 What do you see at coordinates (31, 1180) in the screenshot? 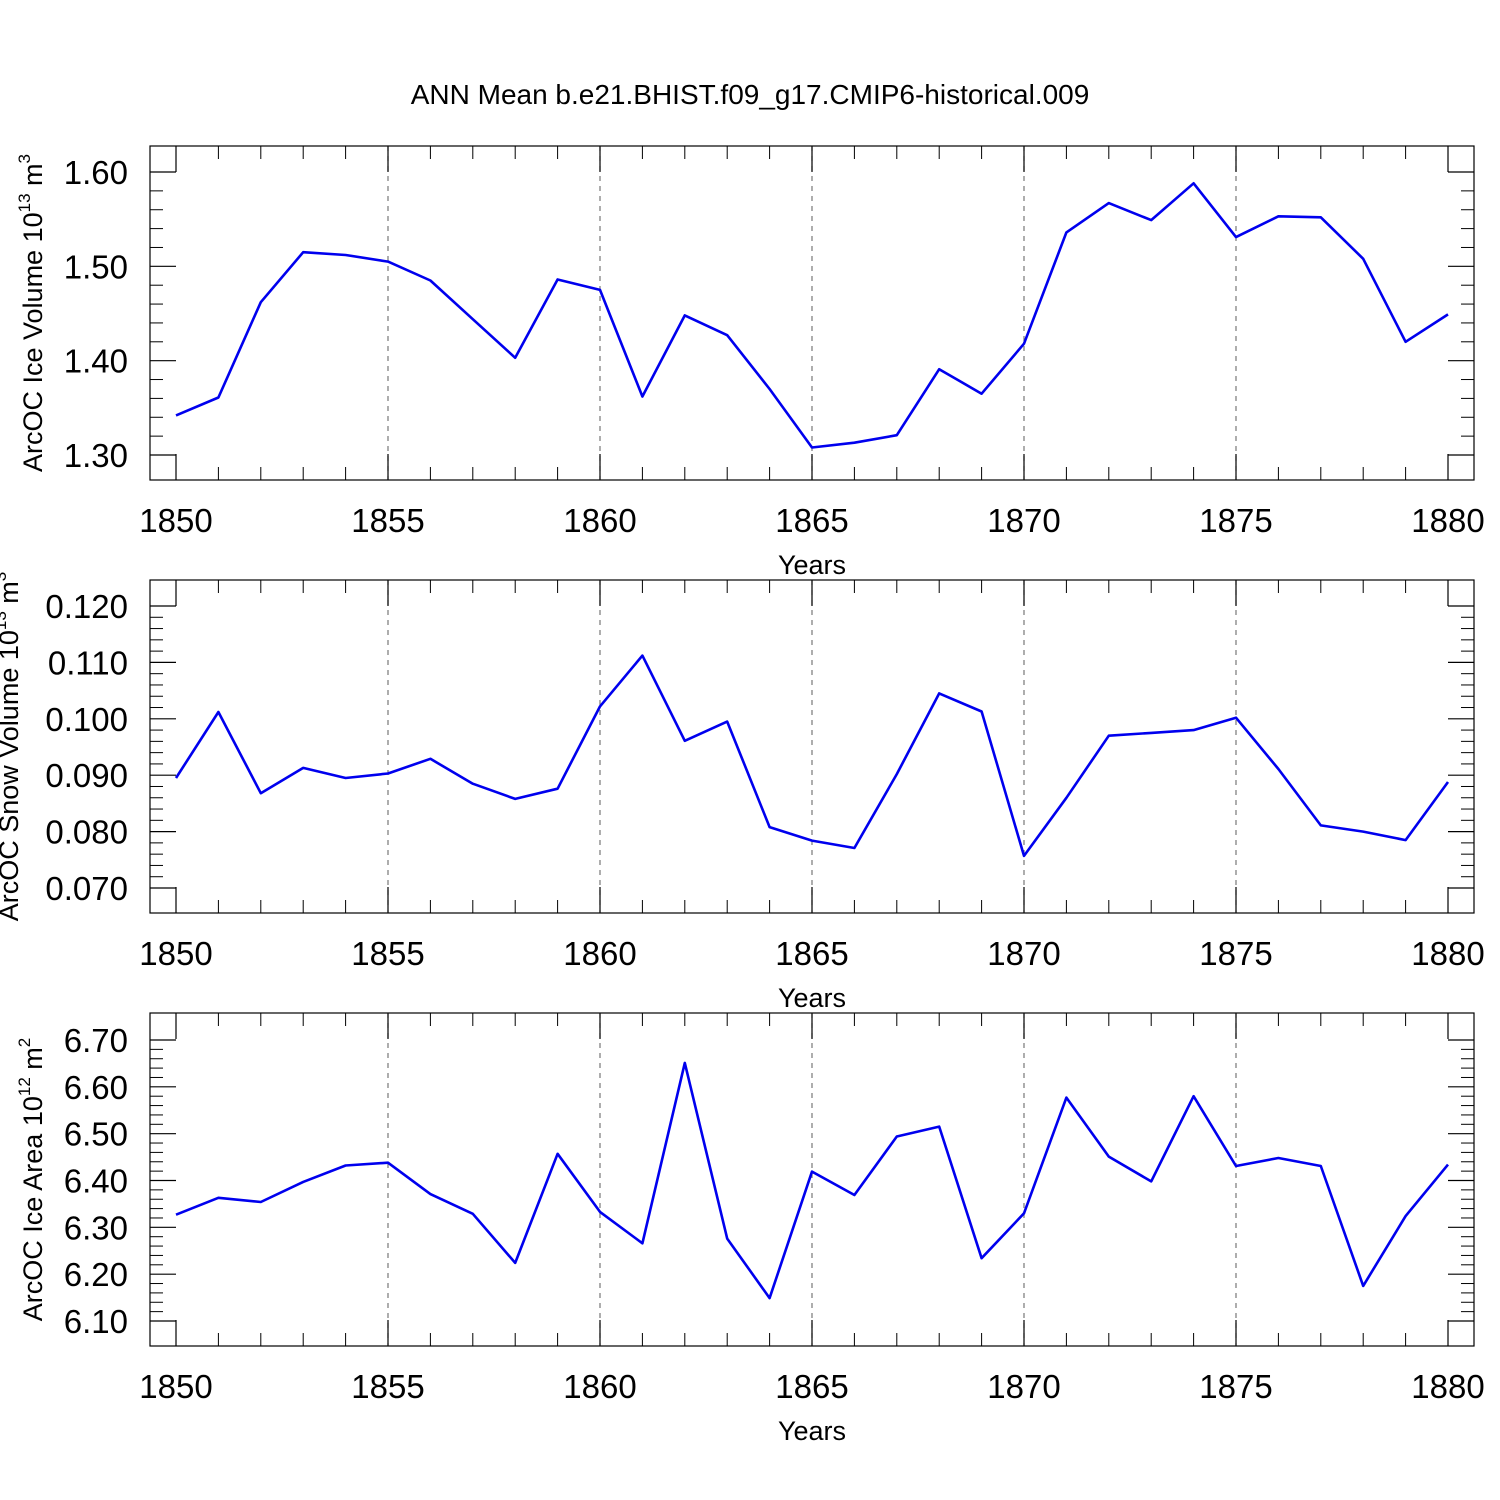
I see `y-axis-title: ArcOC Ice Area 1012 m2` at bounding box center [31, 1180].